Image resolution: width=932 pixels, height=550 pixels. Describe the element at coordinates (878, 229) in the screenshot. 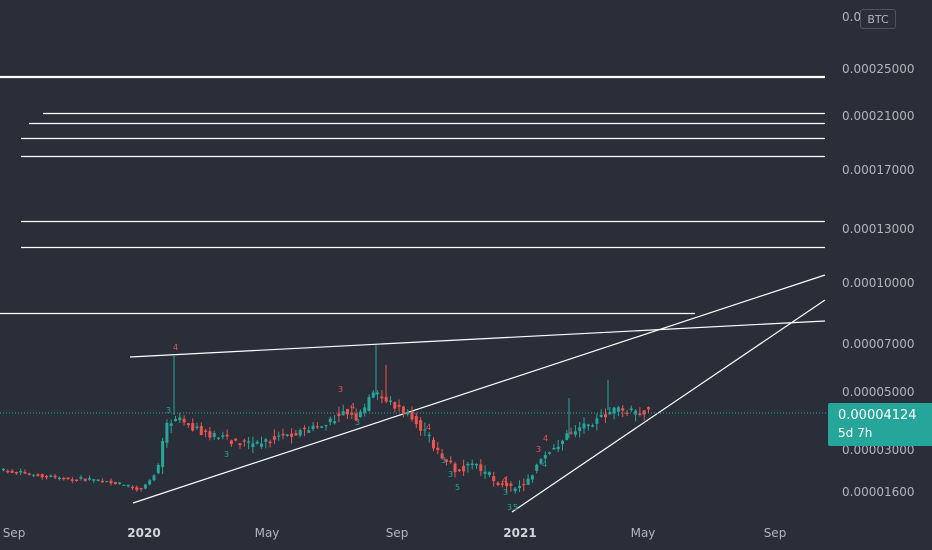

I see `price-axis-label: 0.00013000` at that location.